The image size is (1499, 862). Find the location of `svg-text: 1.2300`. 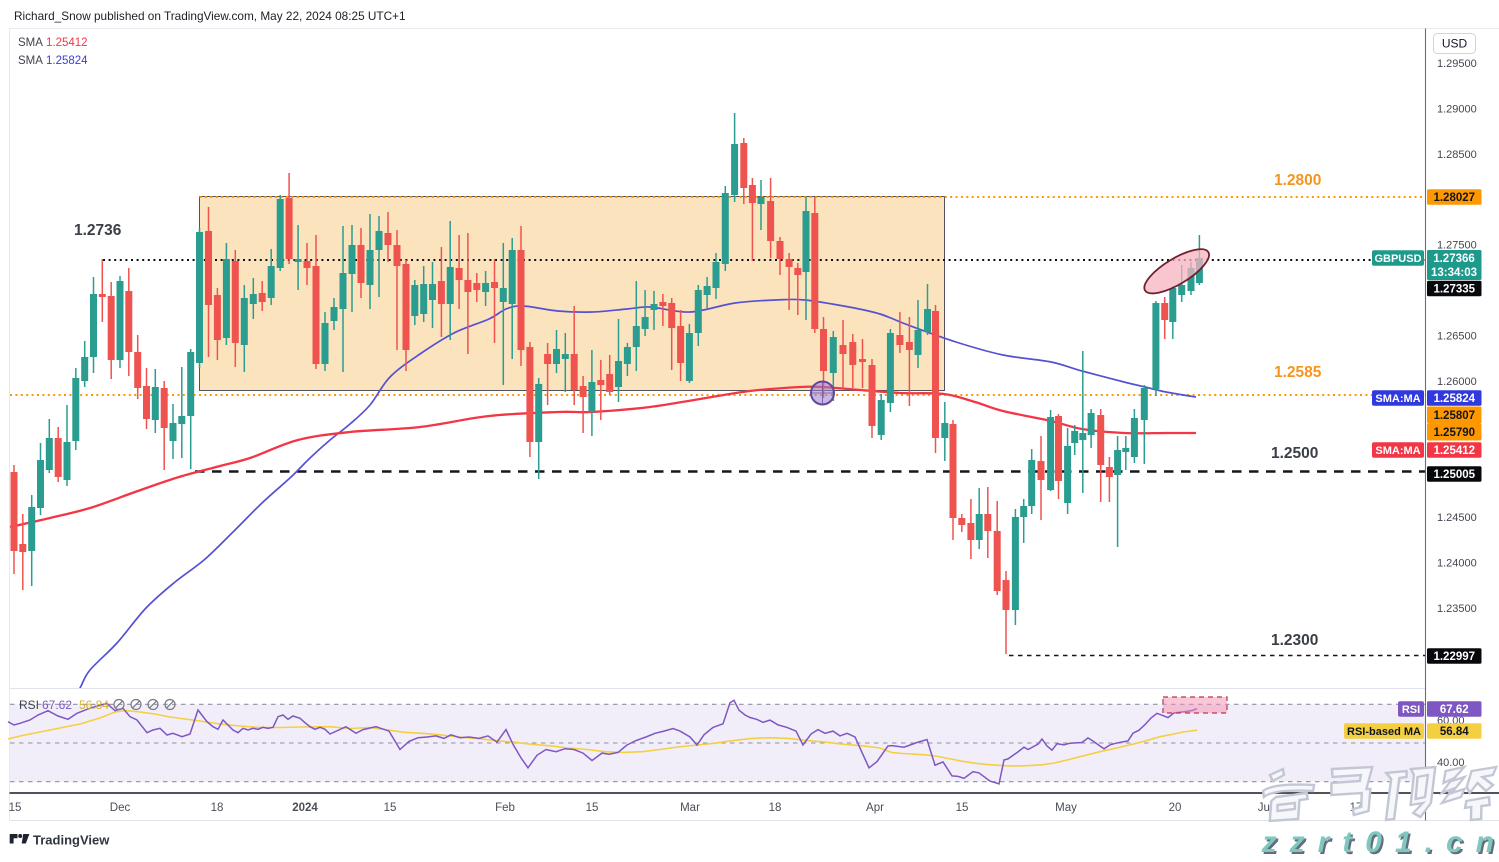

svg-text: 1.2300 is located at coordinates (1294, 640).